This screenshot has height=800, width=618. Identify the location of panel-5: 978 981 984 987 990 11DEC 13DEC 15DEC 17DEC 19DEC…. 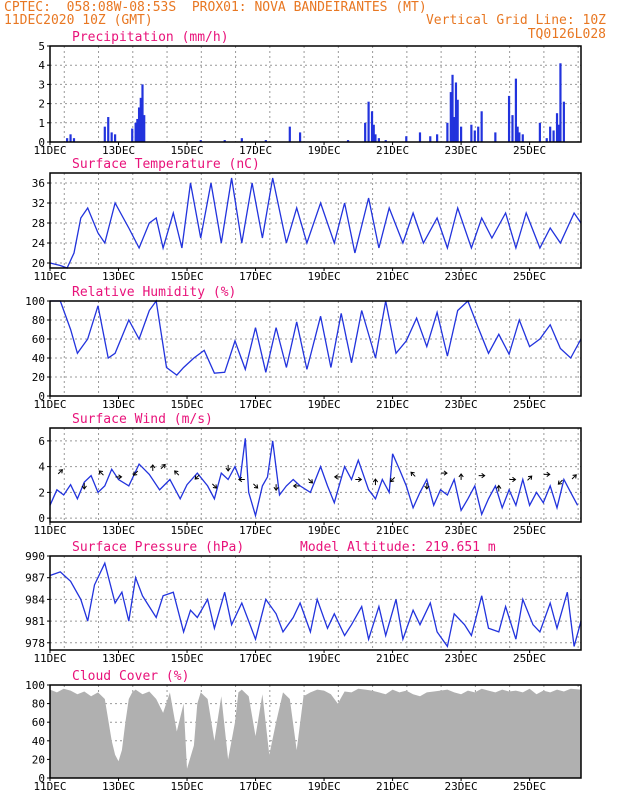
(303, 602).